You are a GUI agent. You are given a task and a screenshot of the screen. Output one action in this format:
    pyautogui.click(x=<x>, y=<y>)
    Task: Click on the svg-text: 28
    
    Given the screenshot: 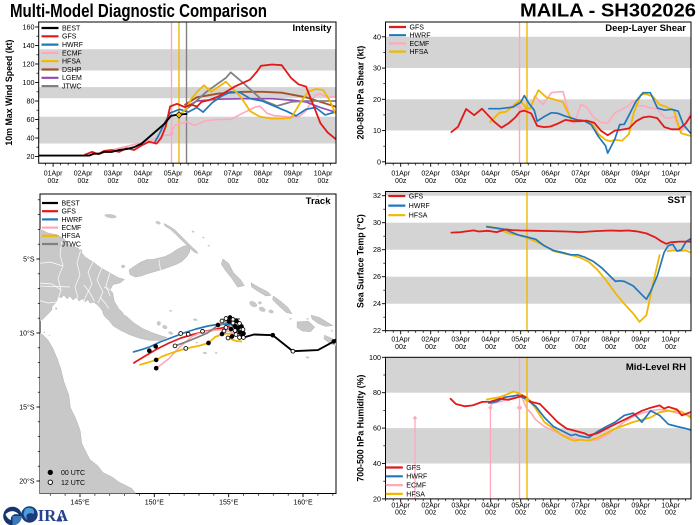 What is the action you would take?
    pyautogui.click(x=377, y=249)
    